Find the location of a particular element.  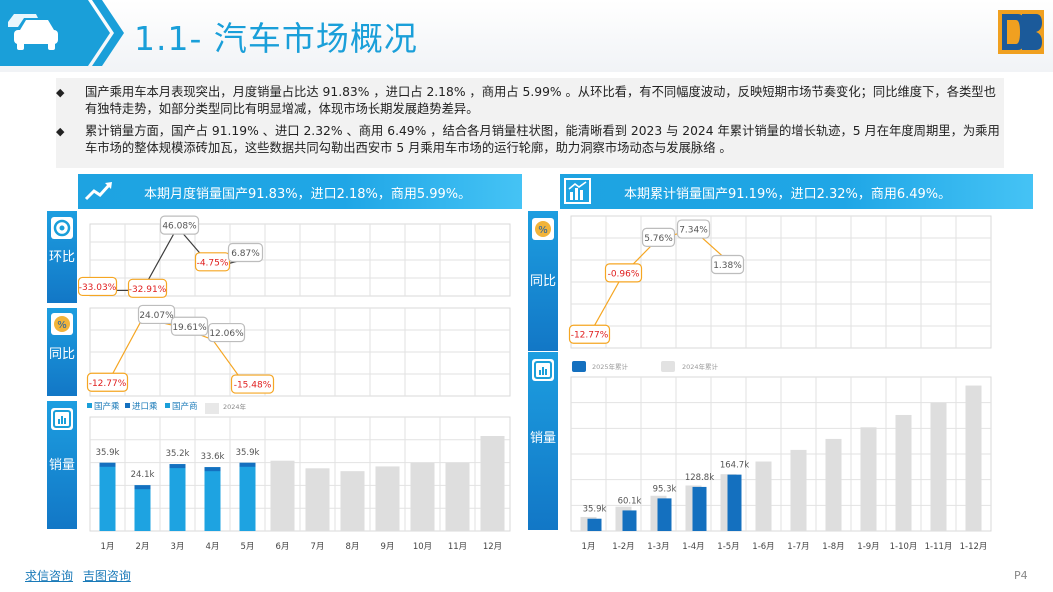

x-tick-label: 12月 is located at coordinates (492, 547).